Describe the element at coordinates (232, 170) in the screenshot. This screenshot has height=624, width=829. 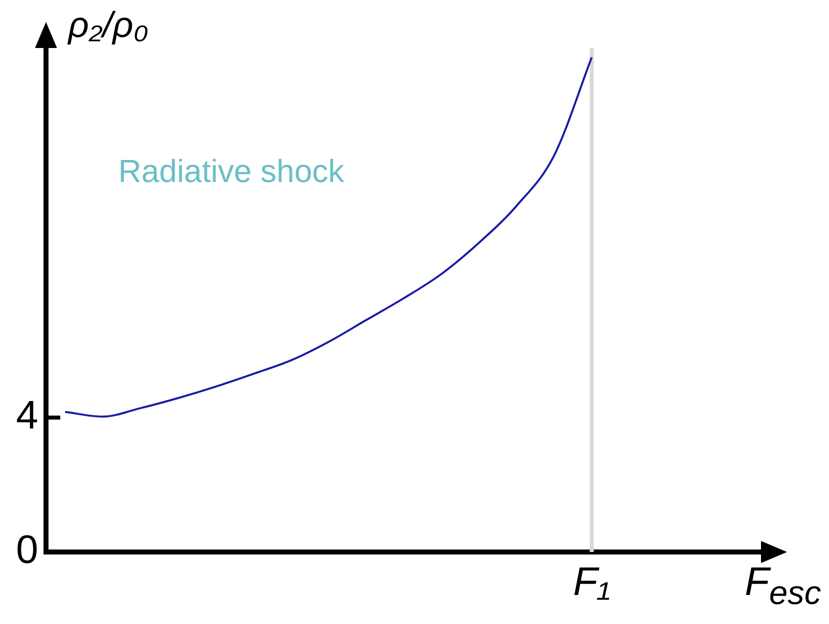
I see `annotation: Radiative shock` at that location.